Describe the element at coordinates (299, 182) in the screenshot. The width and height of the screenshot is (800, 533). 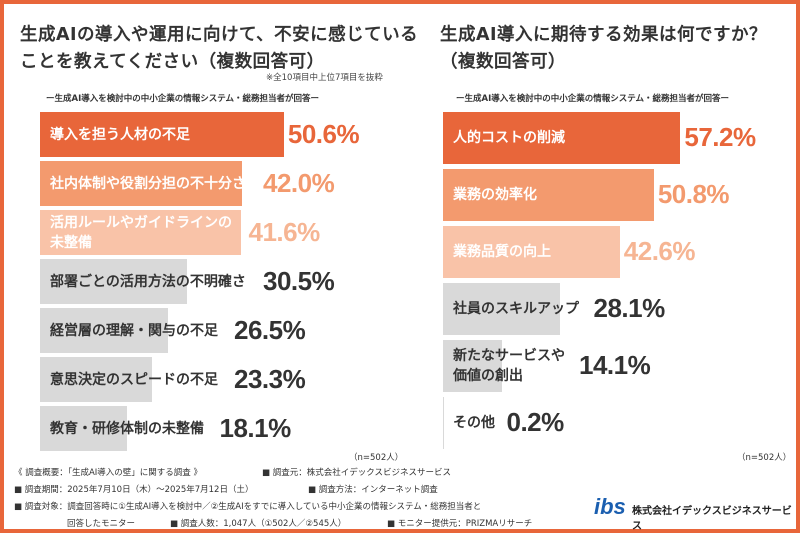
I see `value-label: 42.0%` at that location.